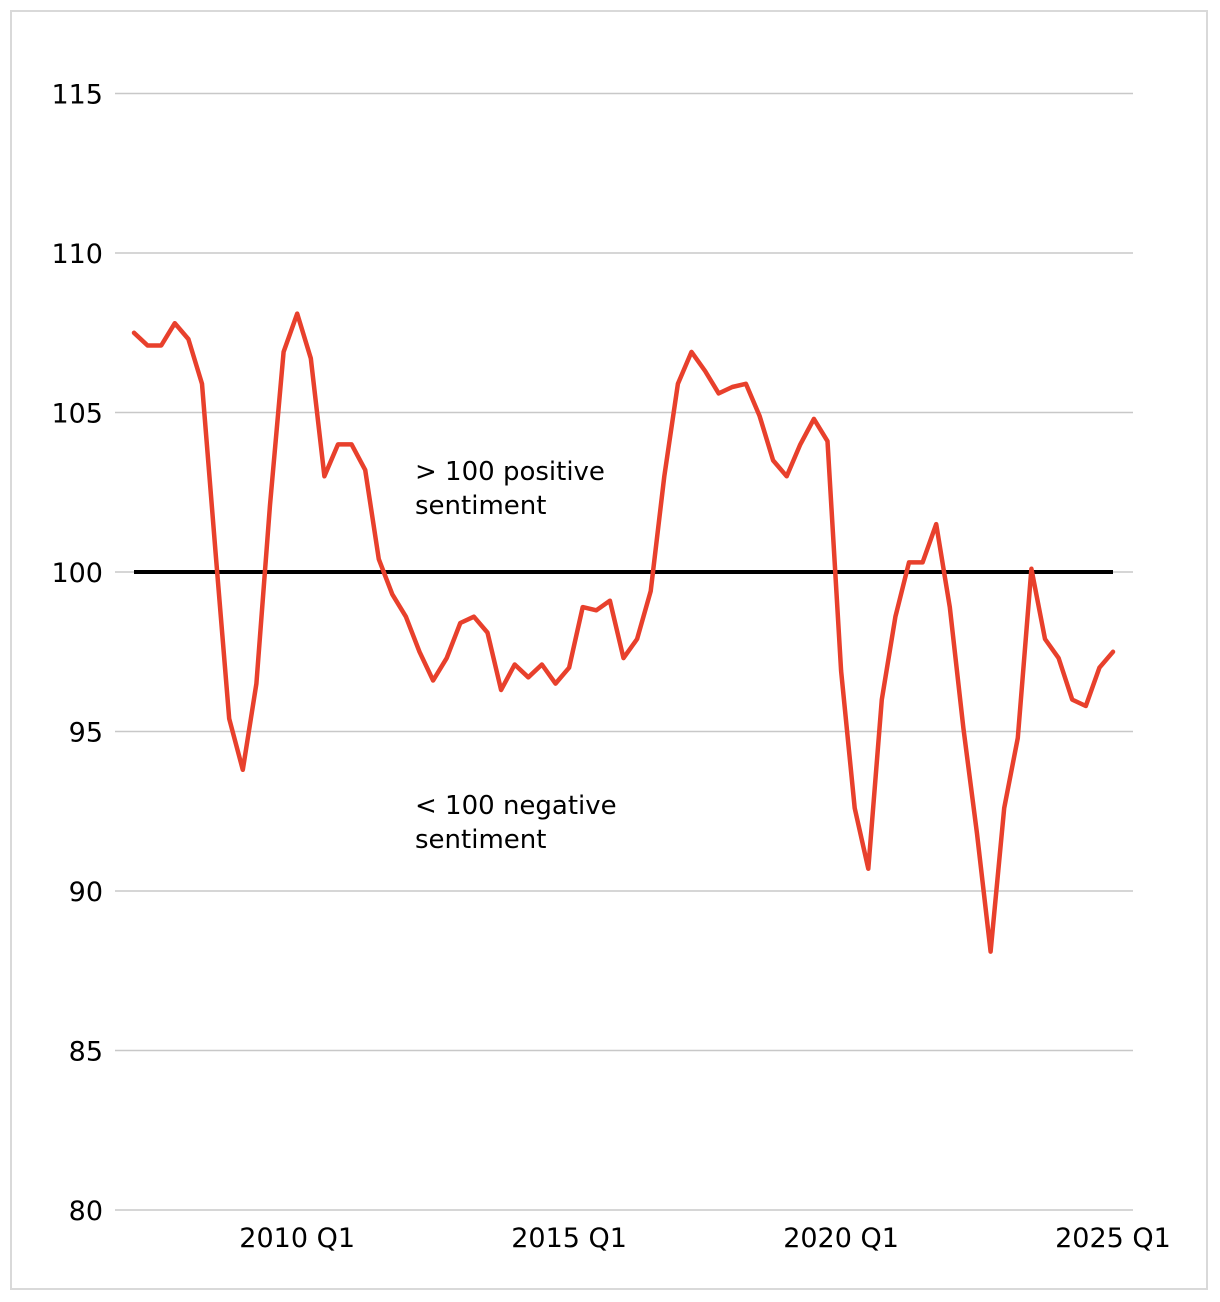 The width and height of the screenshot is (1220, 1302). What do you see at coordinates (77, 414) in the screenshot?
I see `y-tick-label: 105` at bounding box center [77, 414].